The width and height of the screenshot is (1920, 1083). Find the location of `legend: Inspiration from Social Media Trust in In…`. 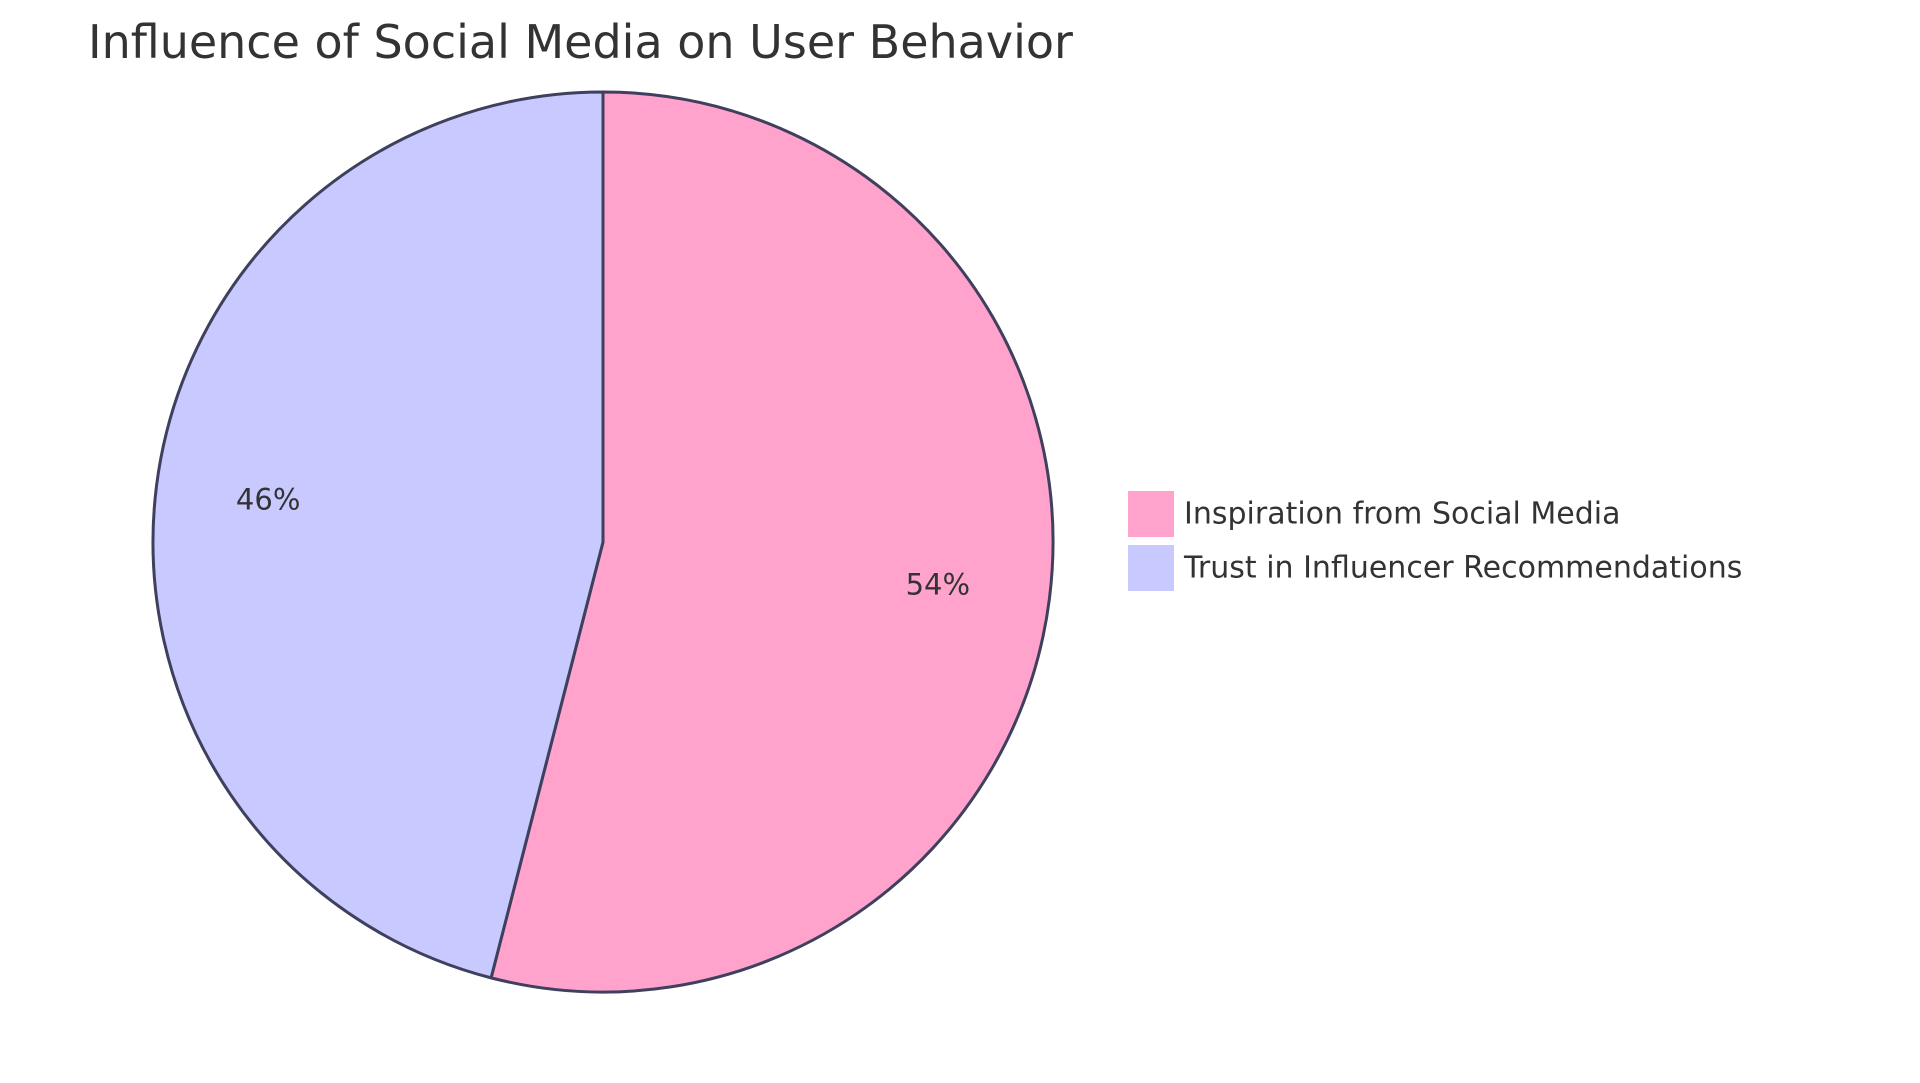

legend: Inspiration from Social Media Trust in In… is located at coordinates (1435, 541).